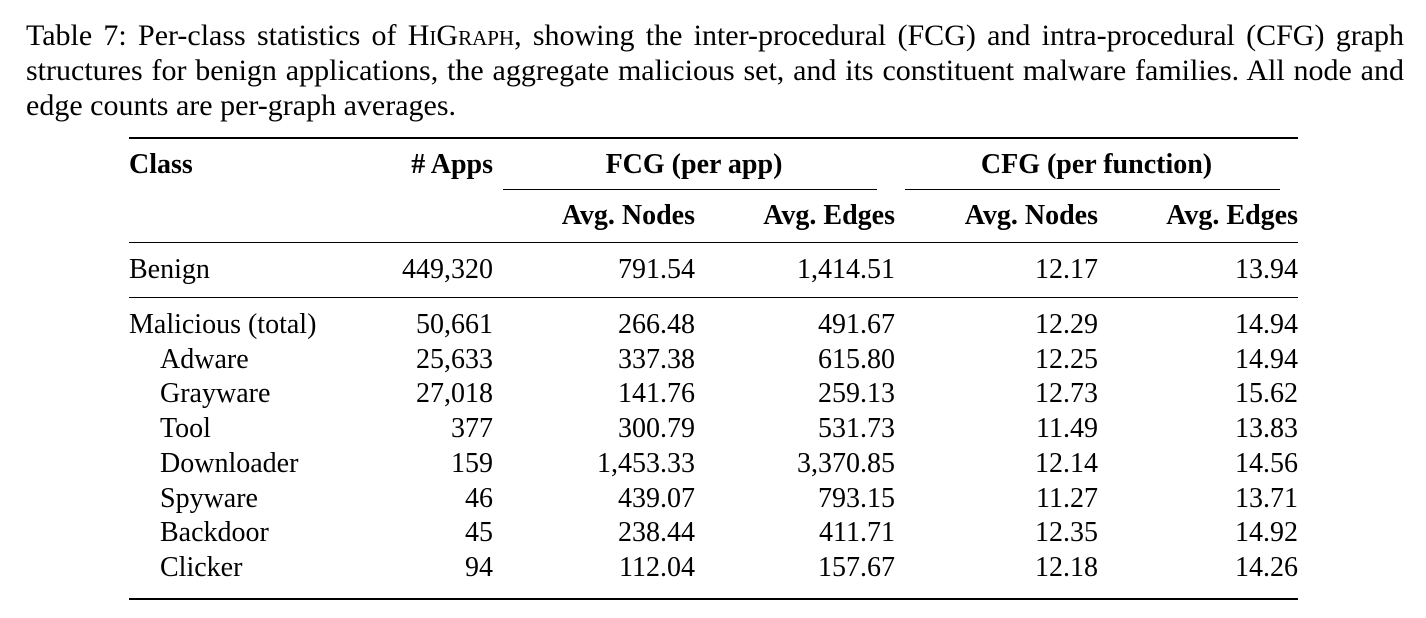  What do you see at coordinates (856, 498) in the screenshot?
I see `cell-fcg-edges: 793.15` at bounding box center [856, 498].